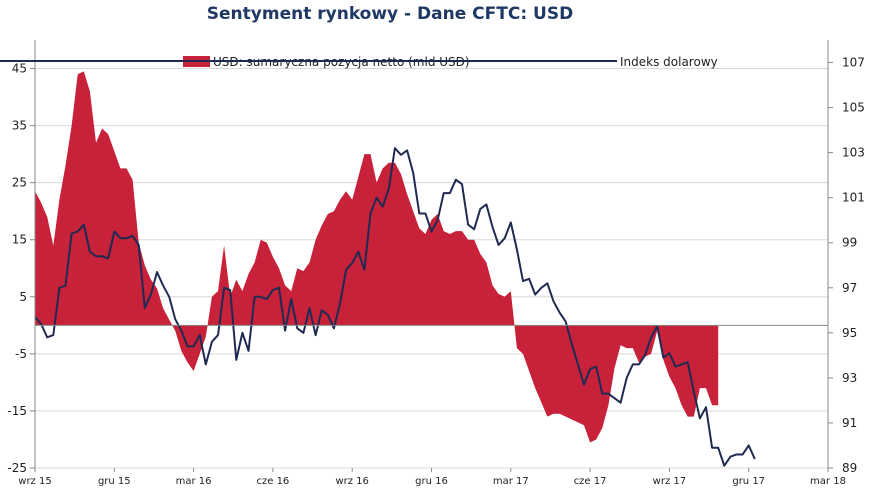 Image resolution: width=877 pixels, height=494 pixels. Describe the element at coordinates (23, 297) in the screenshot. I see `left-tick-label-4: 5` at that location.